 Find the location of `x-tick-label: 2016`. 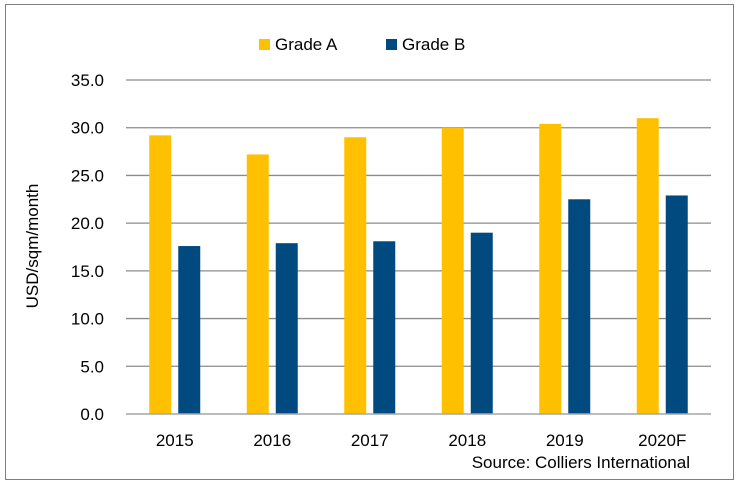

x-tick-label: 2016 is located at coordinates (272, 440).